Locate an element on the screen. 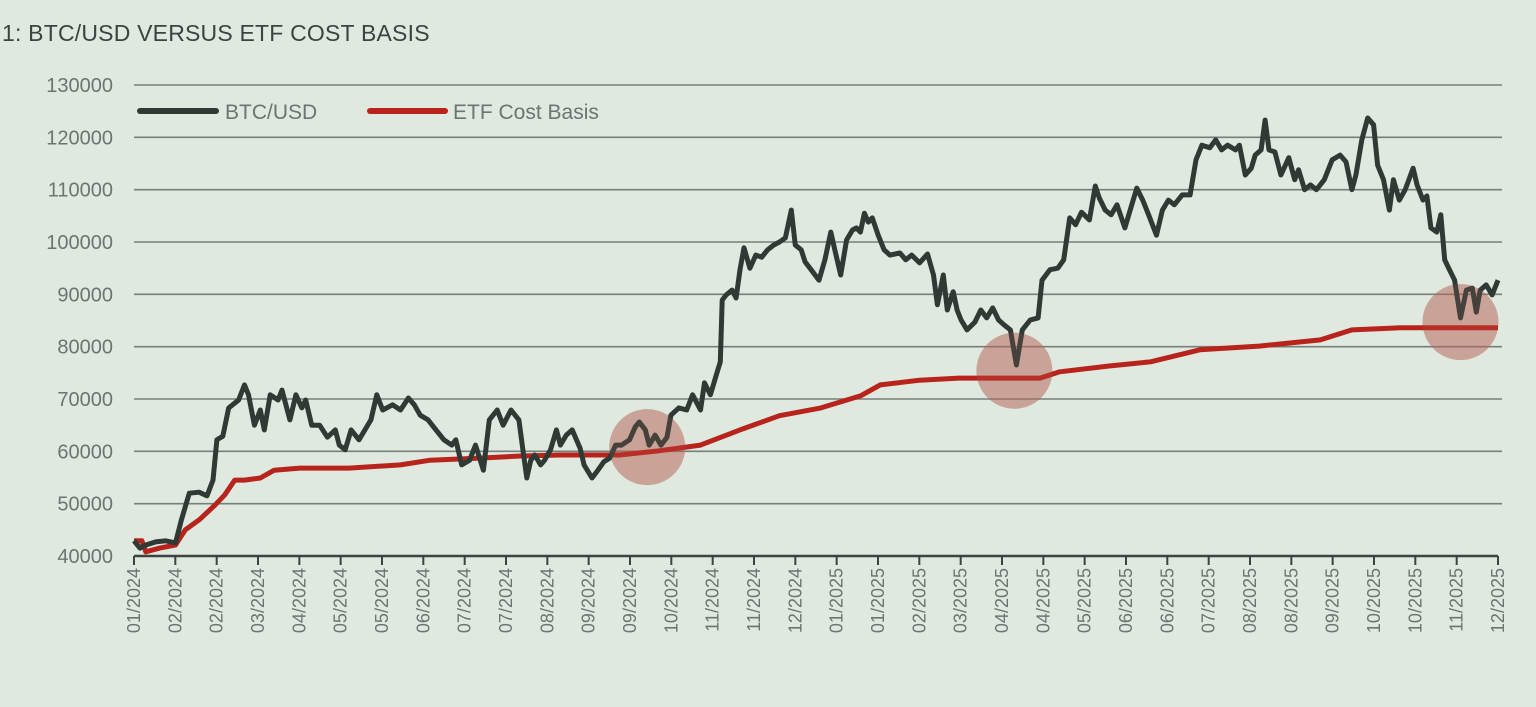 This screenshot has width=1536, height=707. y-tick-label: 110000 is located at coordinates (80, 191).